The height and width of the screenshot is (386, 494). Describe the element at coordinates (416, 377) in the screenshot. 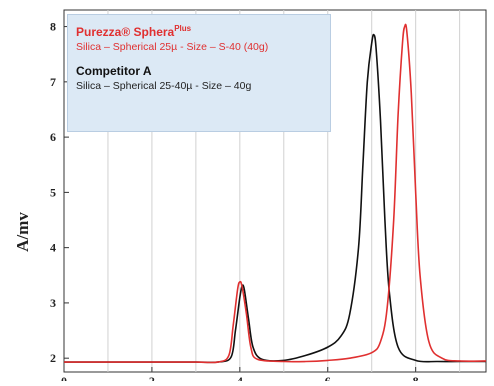

I see `x-tick-label-8: 8` at that location.